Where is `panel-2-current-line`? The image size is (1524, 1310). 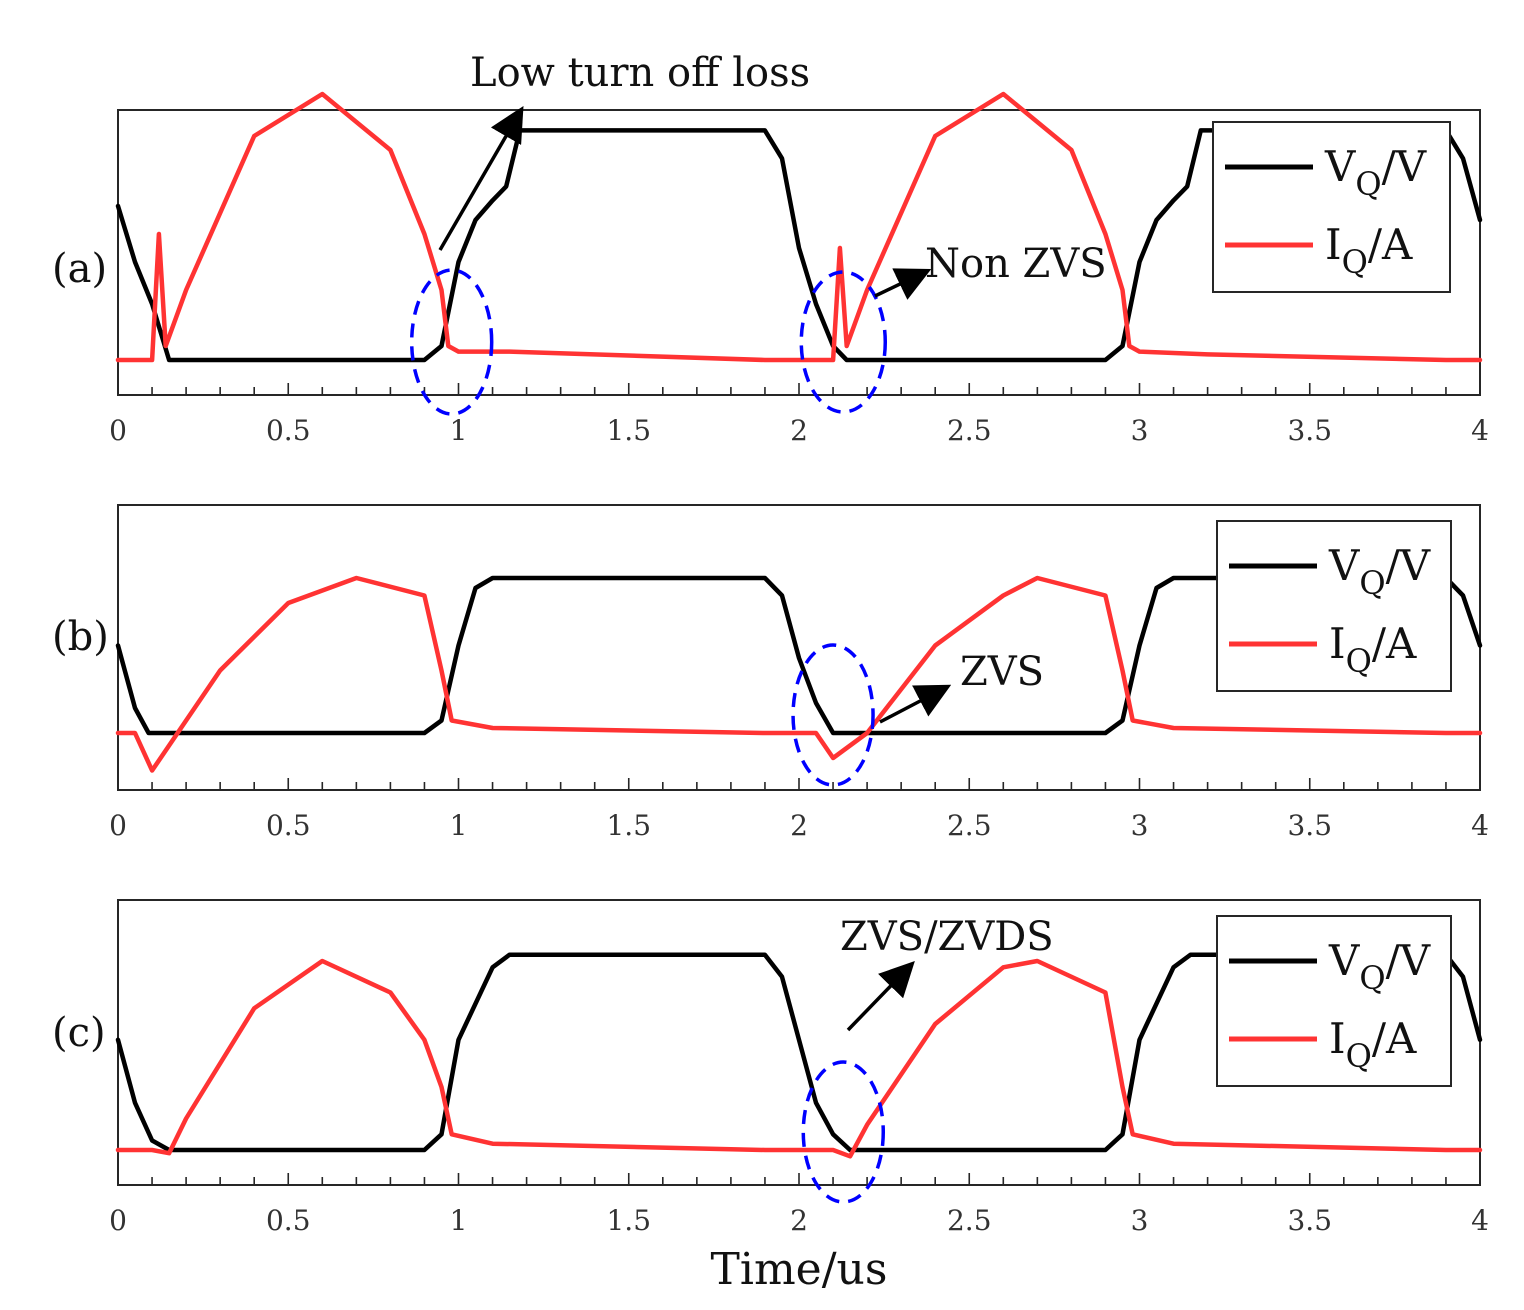 panel-2-current-line is located at coordinates (799, 674).